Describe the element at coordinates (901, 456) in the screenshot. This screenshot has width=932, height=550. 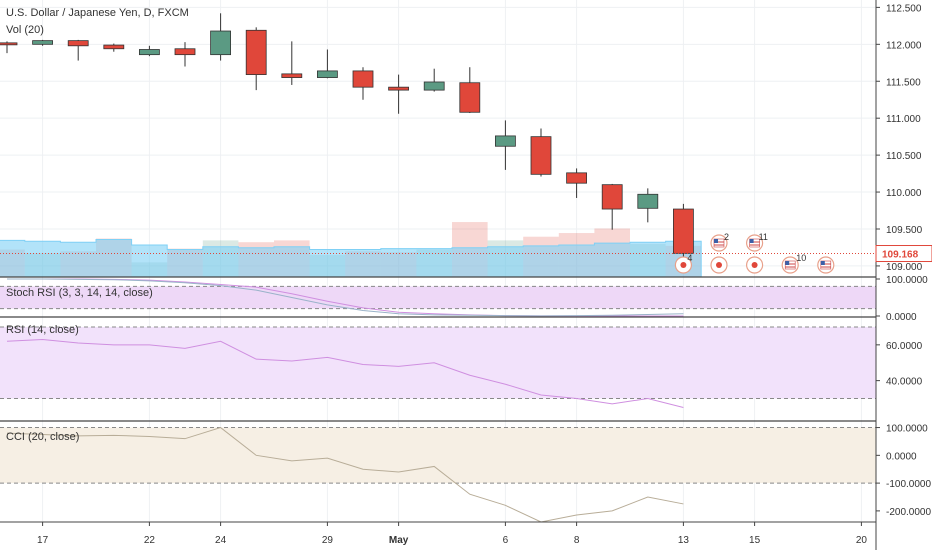
I see `cci-axis-tick-label: 0.0000` at that location.